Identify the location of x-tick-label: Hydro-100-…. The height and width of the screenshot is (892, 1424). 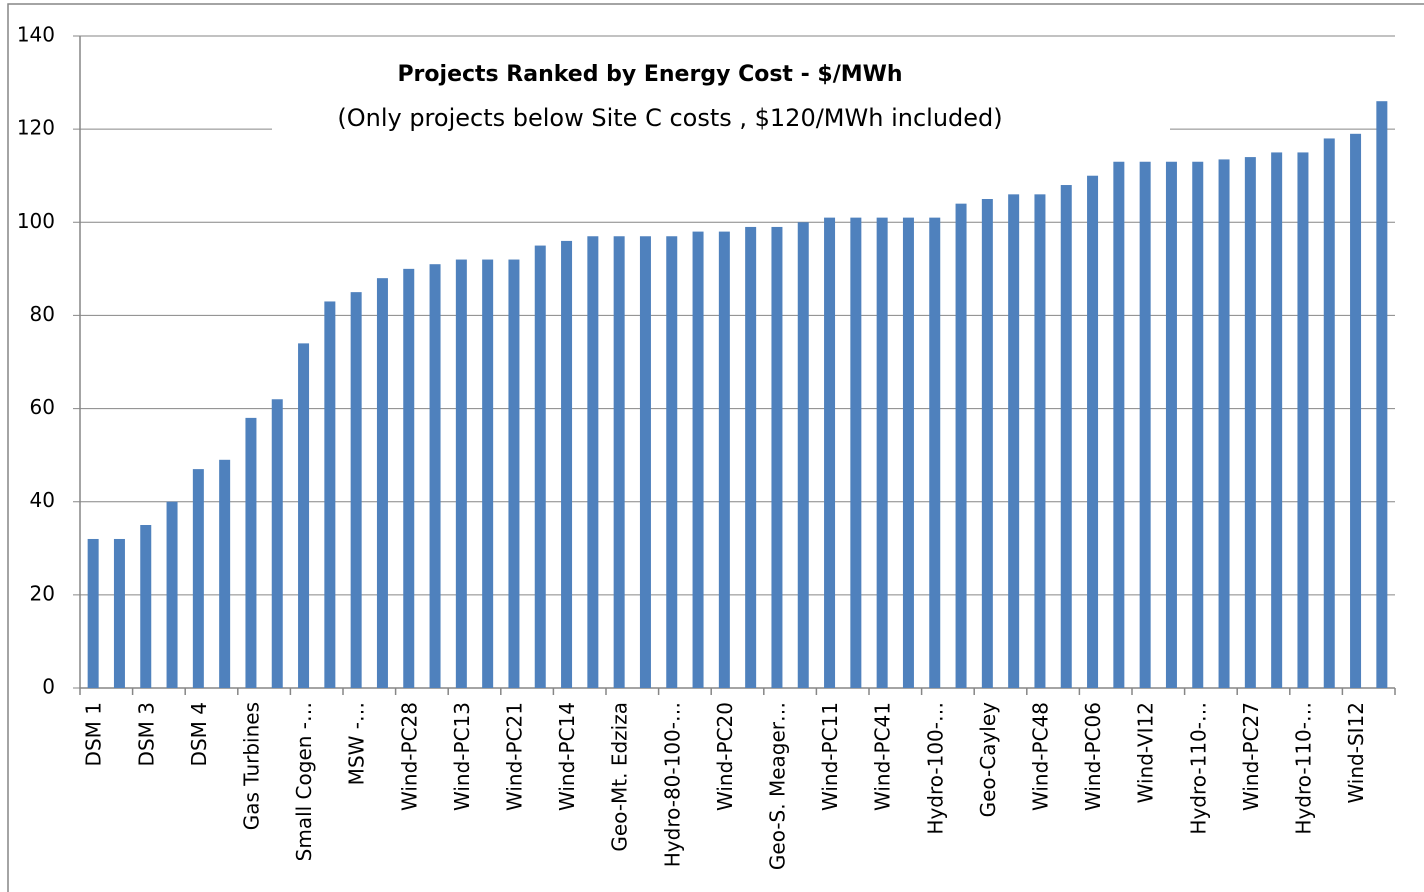
(935, 768).